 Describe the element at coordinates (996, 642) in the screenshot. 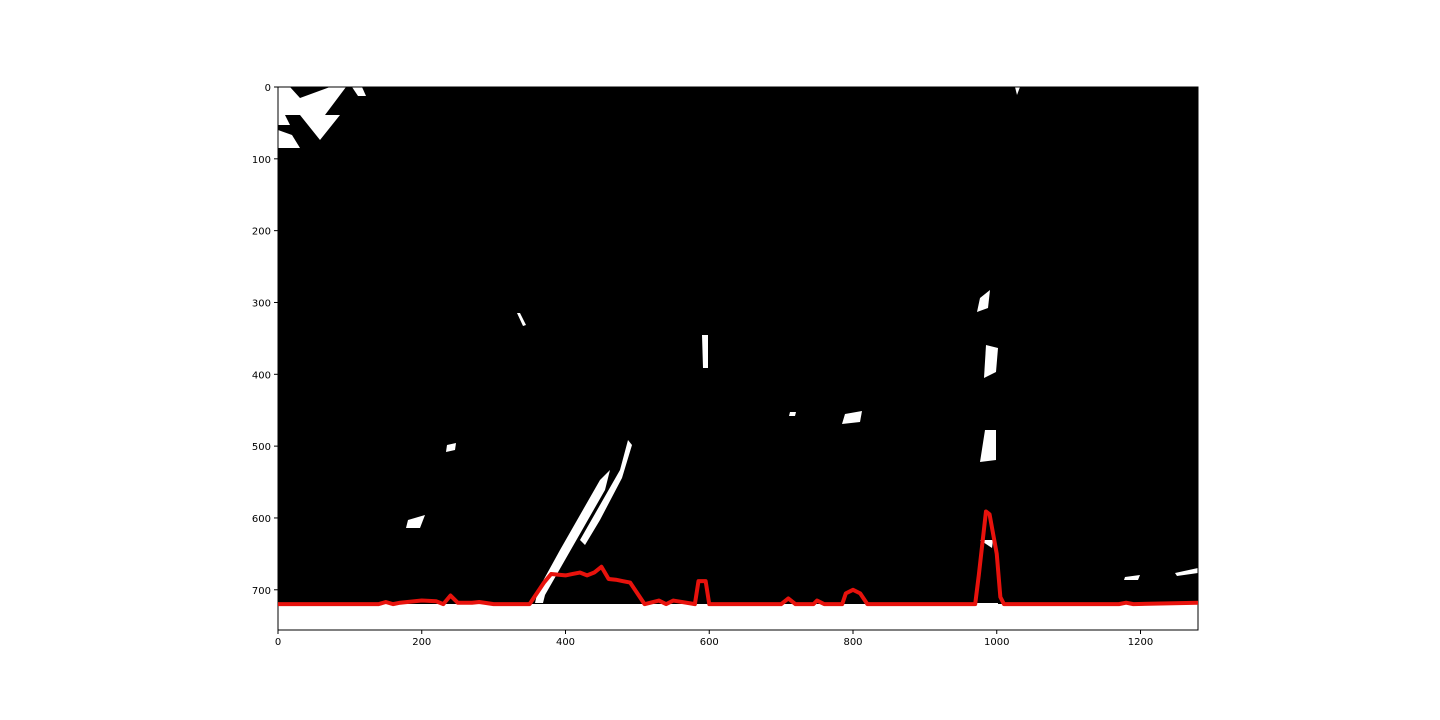

I see `x-tick-label: 1000` at that location.